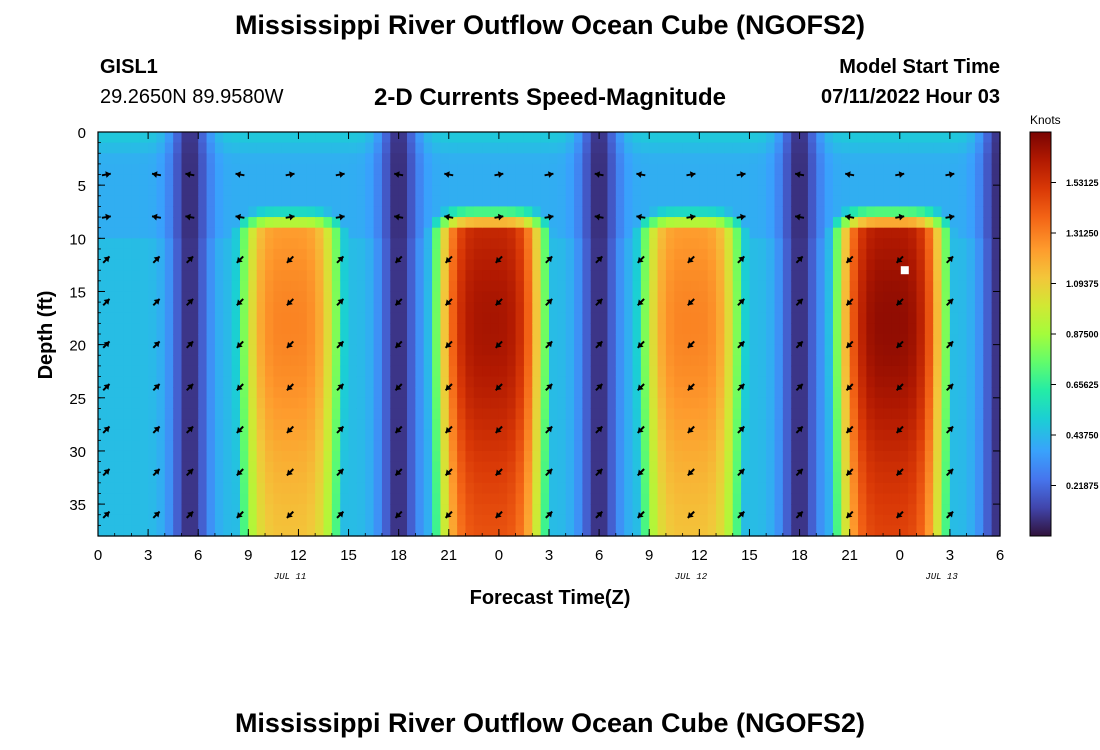 This screenshot has height=750, width=1100. Describe the element at coordinates (1082, 234) in the screenshot. I see `colorbar-tick-label: 1.31250` at that location.